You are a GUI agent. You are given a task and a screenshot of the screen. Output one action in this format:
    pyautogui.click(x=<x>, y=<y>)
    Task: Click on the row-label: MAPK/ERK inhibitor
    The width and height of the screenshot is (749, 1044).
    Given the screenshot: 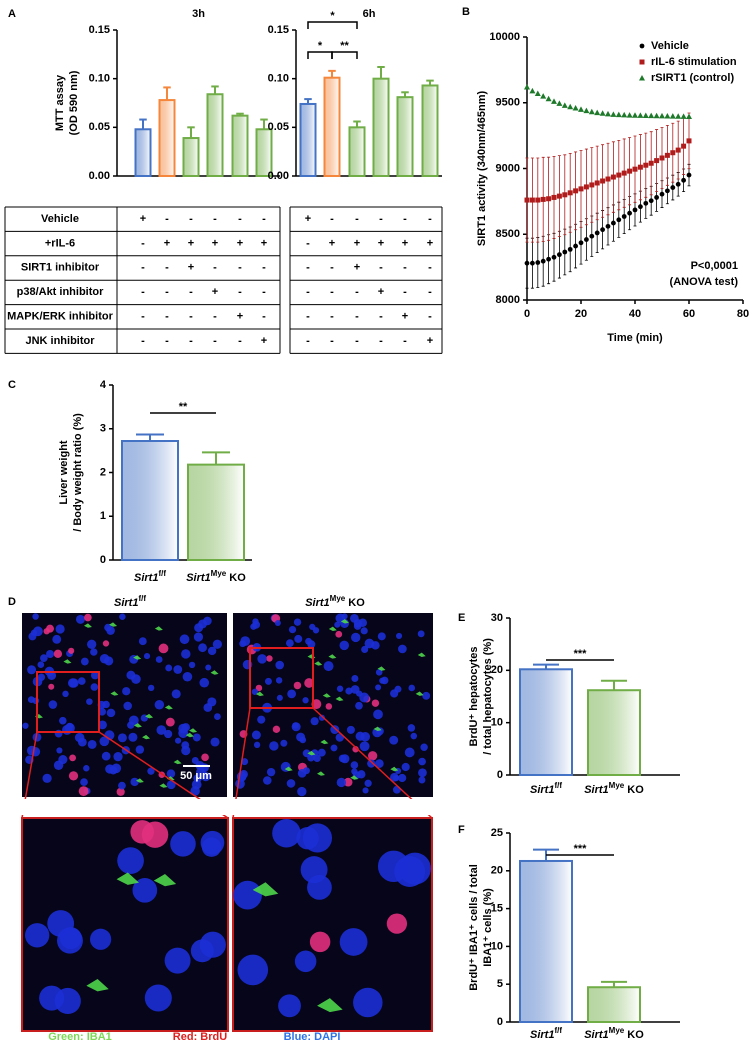 What is the action you would take?
    pyautogui.click(x=60, y=317)
    